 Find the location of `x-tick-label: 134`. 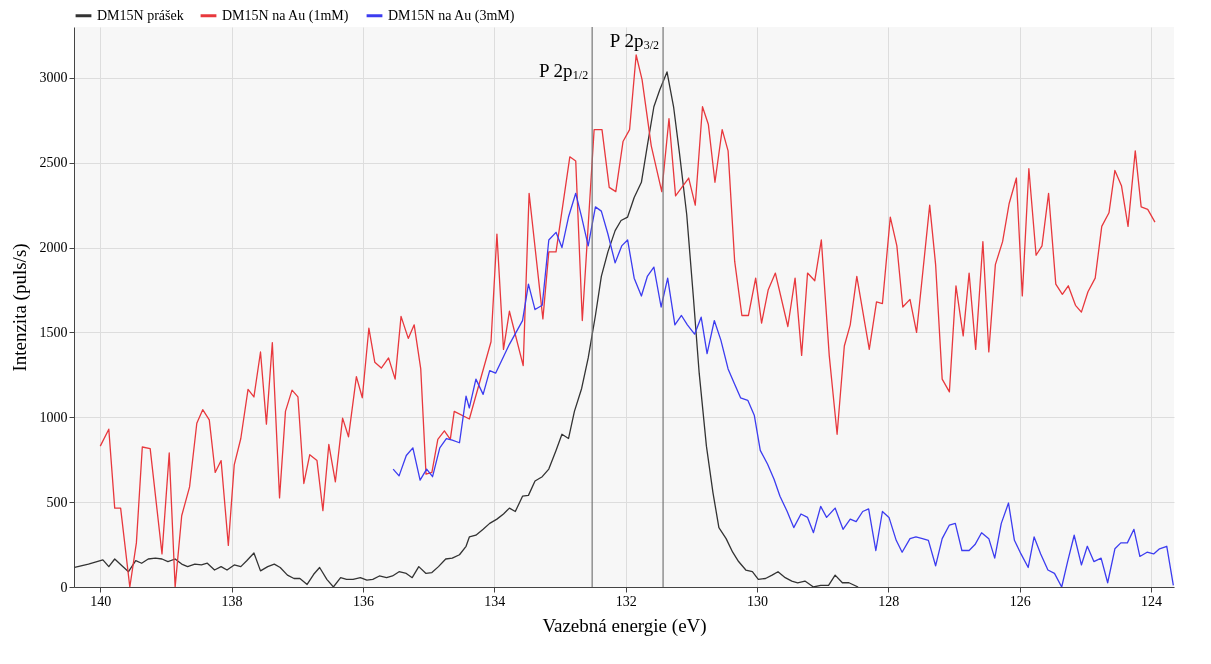

x-tick-label: 134 is located at coordinates (495, 601).